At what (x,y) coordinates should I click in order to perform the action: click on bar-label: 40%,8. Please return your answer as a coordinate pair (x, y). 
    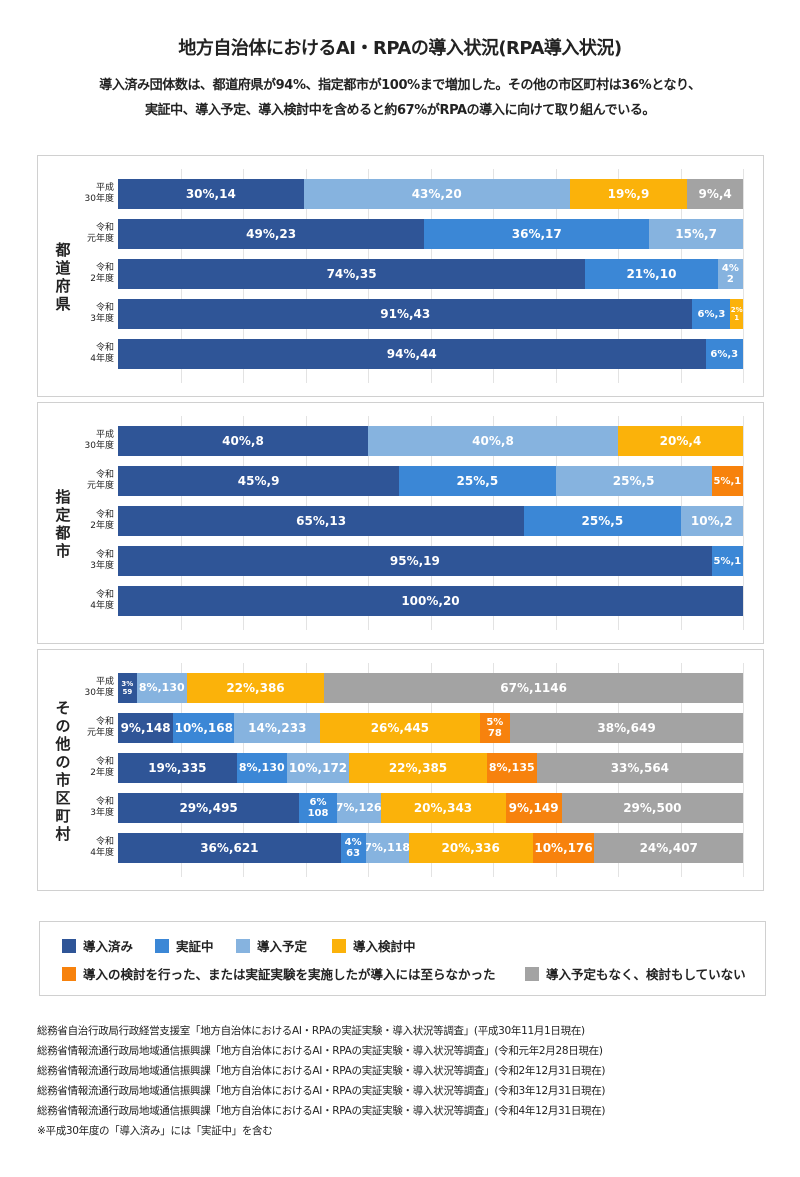
    Looking at the image, I should click on (493, 440).